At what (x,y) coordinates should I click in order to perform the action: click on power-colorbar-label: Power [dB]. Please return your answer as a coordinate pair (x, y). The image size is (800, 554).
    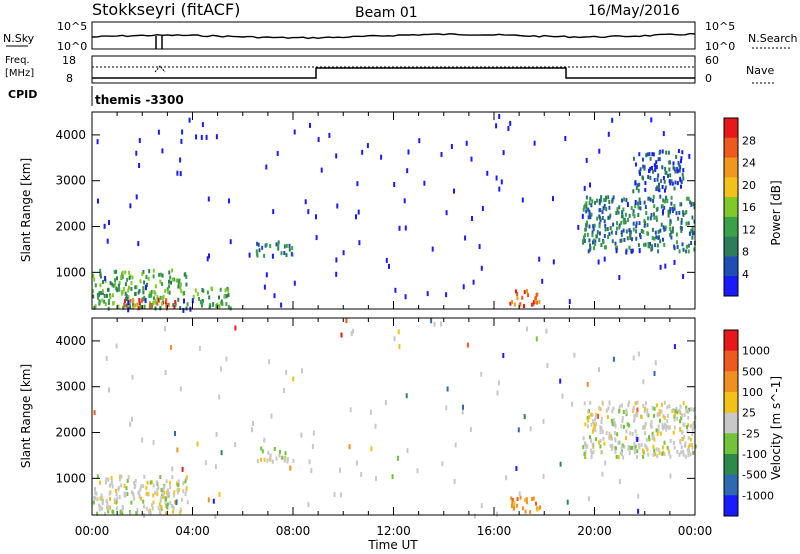
    Looking at the image, I should click on (776, 212).